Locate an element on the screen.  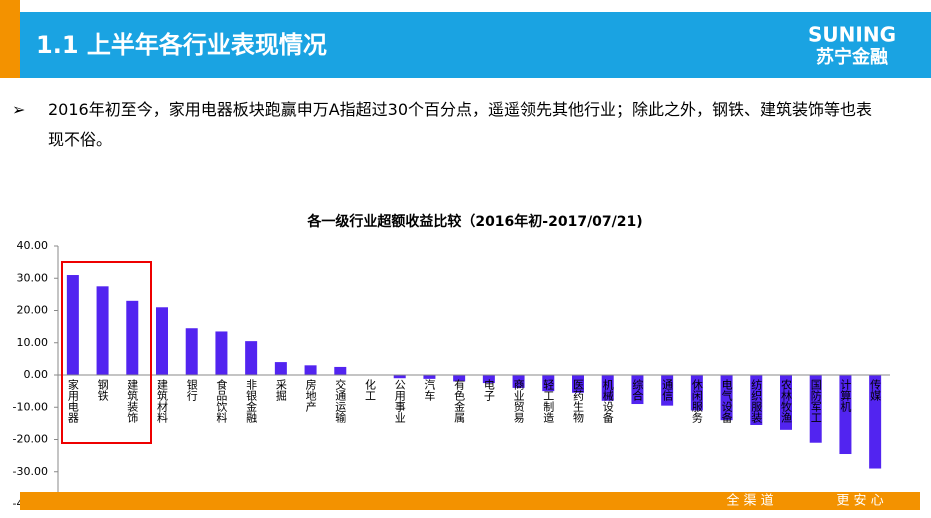
x-tick-label: 国防军工 is located at coordinates (815, 401).